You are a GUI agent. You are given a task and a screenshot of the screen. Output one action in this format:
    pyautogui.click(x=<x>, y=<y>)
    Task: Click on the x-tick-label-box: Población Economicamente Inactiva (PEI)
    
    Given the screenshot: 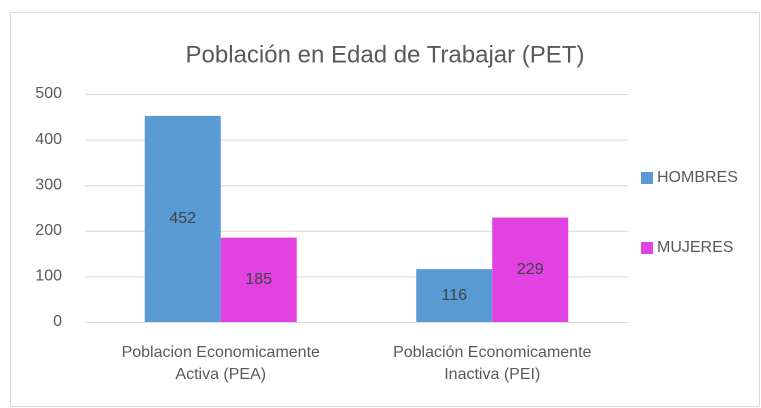 What is the action you would take?
    pyautogui.click(x=492, y=363)
    